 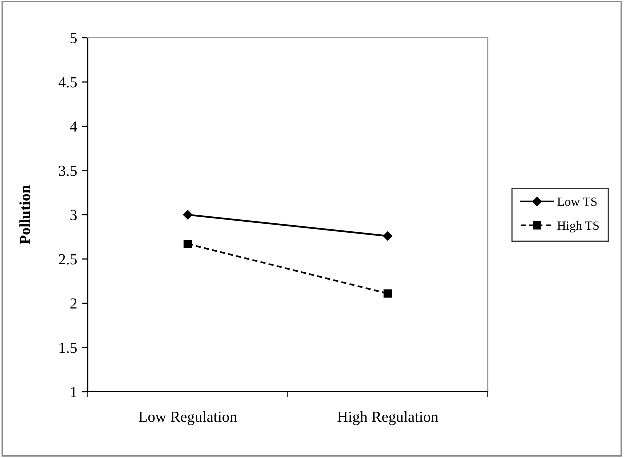 I want to click on y-tick-label: 5, so click(x=73, y=38).